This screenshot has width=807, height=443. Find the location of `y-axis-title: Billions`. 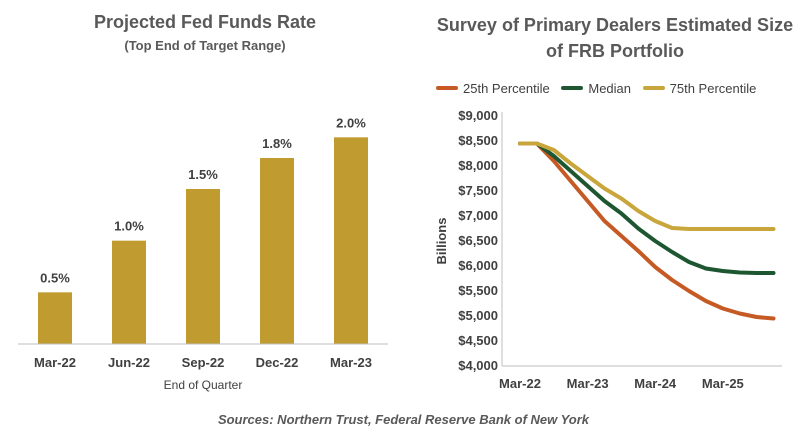

y-axis-title: Billions is located at coordinates (441, 241).